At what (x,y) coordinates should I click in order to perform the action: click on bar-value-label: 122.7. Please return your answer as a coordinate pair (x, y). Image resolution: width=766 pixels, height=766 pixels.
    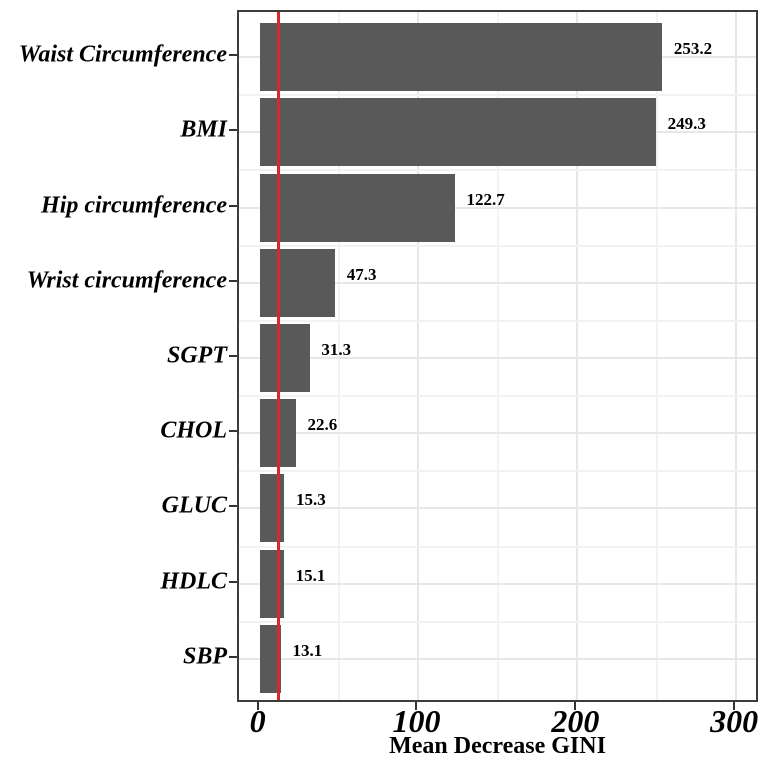
    Looking at the image, I should click on (485, 199).